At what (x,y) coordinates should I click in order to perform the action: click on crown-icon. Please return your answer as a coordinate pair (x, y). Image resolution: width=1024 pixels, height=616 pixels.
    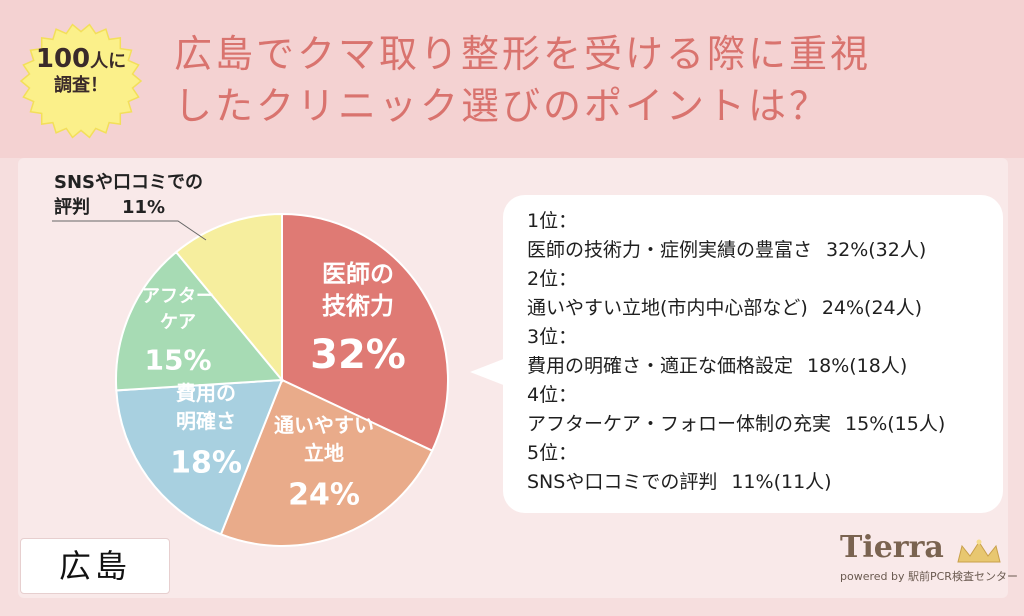
    Looking at the image, I should click on (979, 551).